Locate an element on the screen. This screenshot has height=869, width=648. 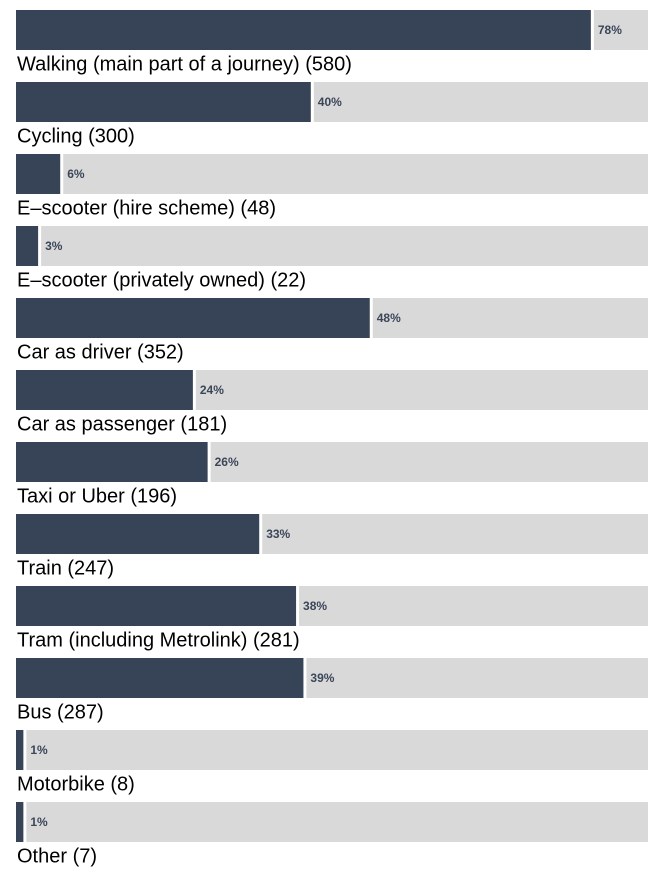
value-label: 6% is located at coordinates (76, 174).